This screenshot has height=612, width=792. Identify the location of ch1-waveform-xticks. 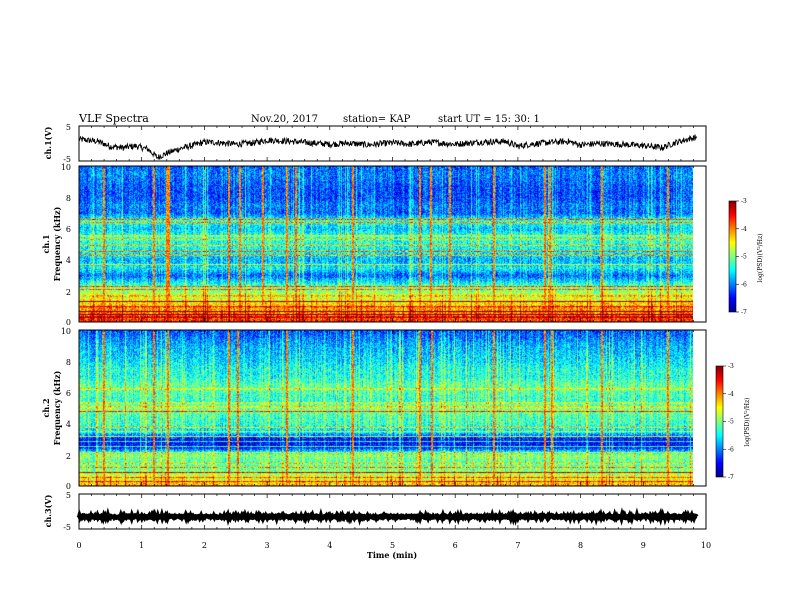
(392, 143).